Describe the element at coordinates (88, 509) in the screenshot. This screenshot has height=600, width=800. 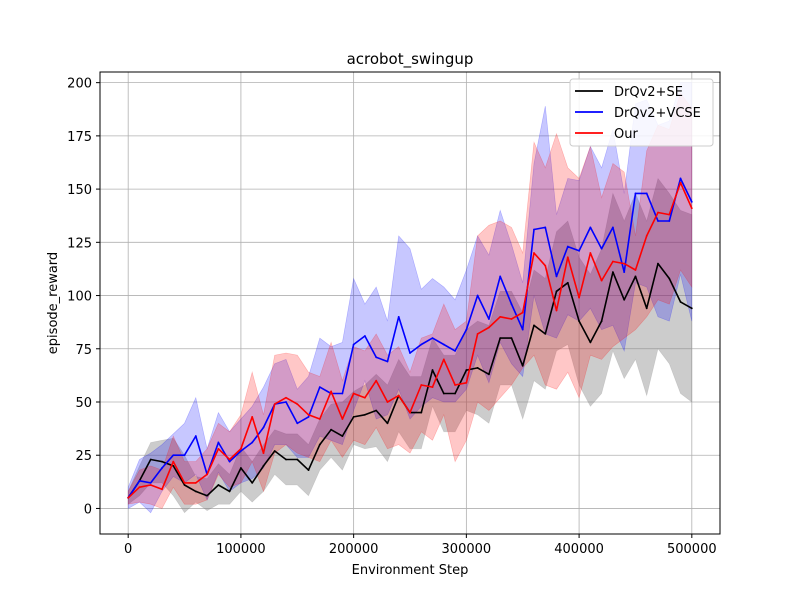
I see `y-tick-label: 0` at that location.